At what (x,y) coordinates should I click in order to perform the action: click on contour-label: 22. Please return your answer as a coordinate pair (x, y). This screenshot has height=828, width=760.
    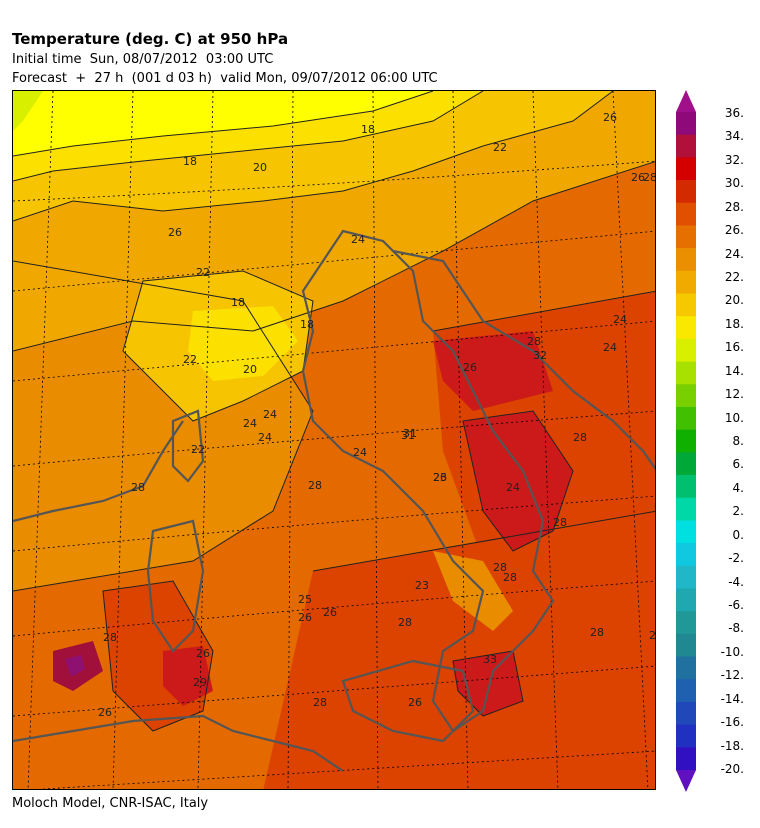
    Looking at the image, I should click on (500, 147).